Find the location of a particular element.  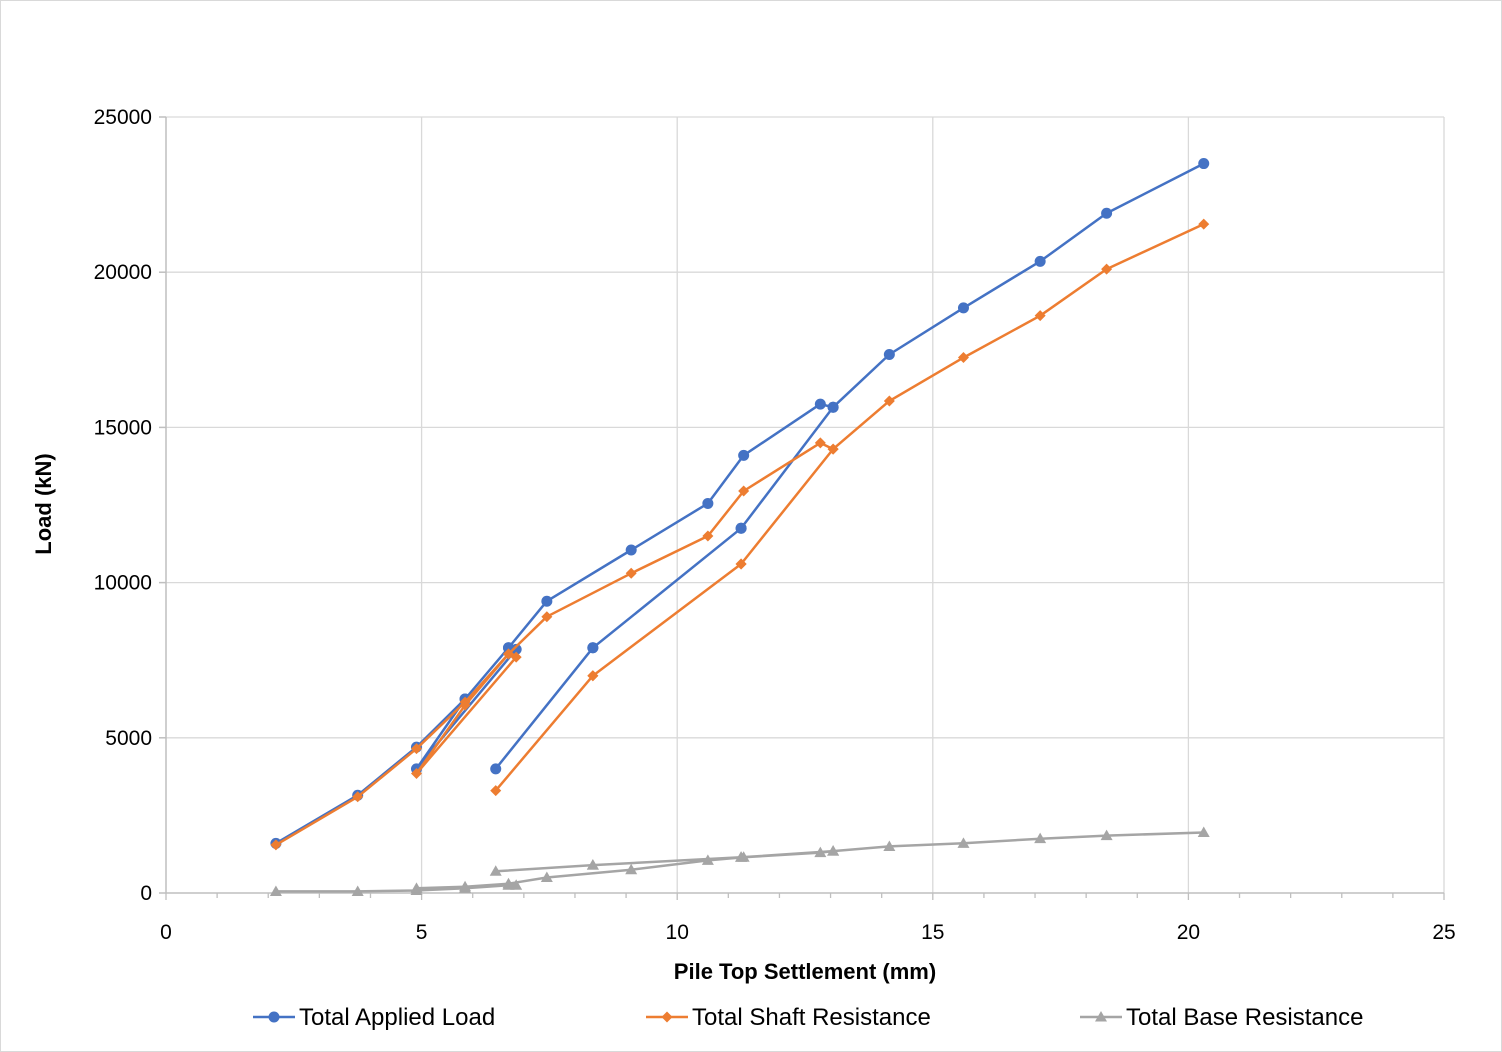

y-tick-label: 25000 is located at coordinates (123, 117).